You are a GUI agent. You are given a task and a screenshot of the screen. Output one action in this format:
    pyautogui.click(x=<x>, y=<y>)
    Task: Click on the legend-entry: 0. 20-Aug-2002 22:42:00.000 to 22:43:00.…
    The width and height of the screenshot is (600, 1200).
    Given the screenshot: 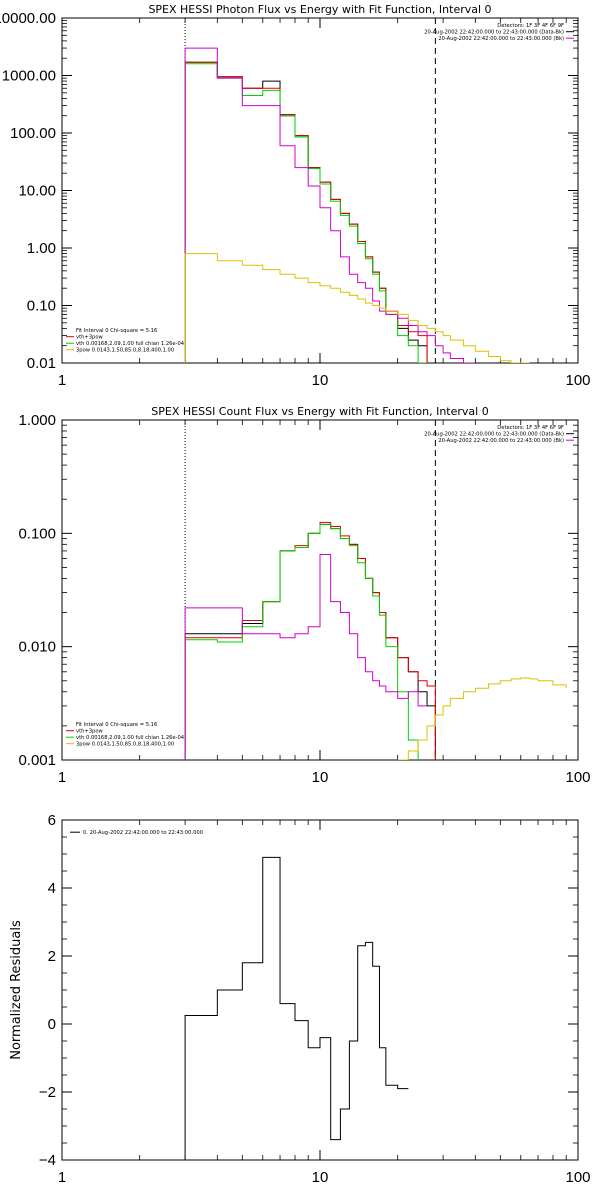 What is the action you would take?
    pyautogui.click(x=143, y=833)
    